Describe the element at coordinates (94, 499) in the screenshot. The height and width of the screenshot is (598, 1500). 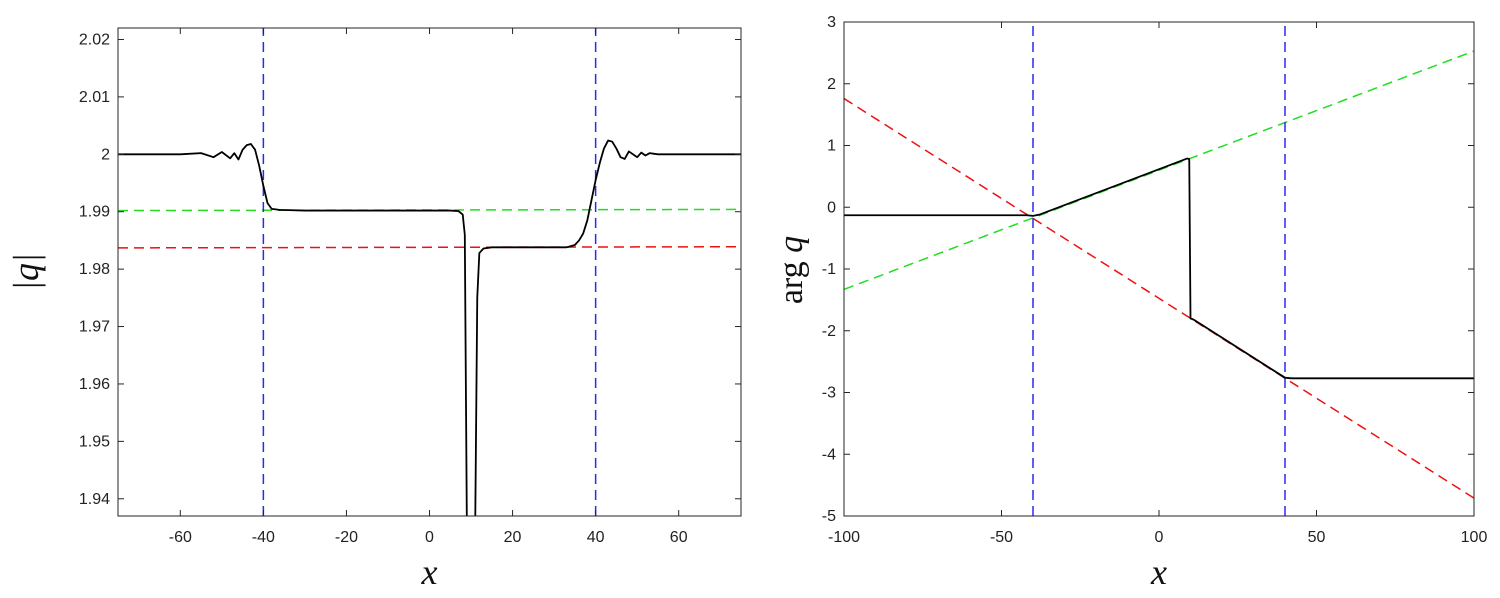
I see `y-tick-label: 1.94` at that location.